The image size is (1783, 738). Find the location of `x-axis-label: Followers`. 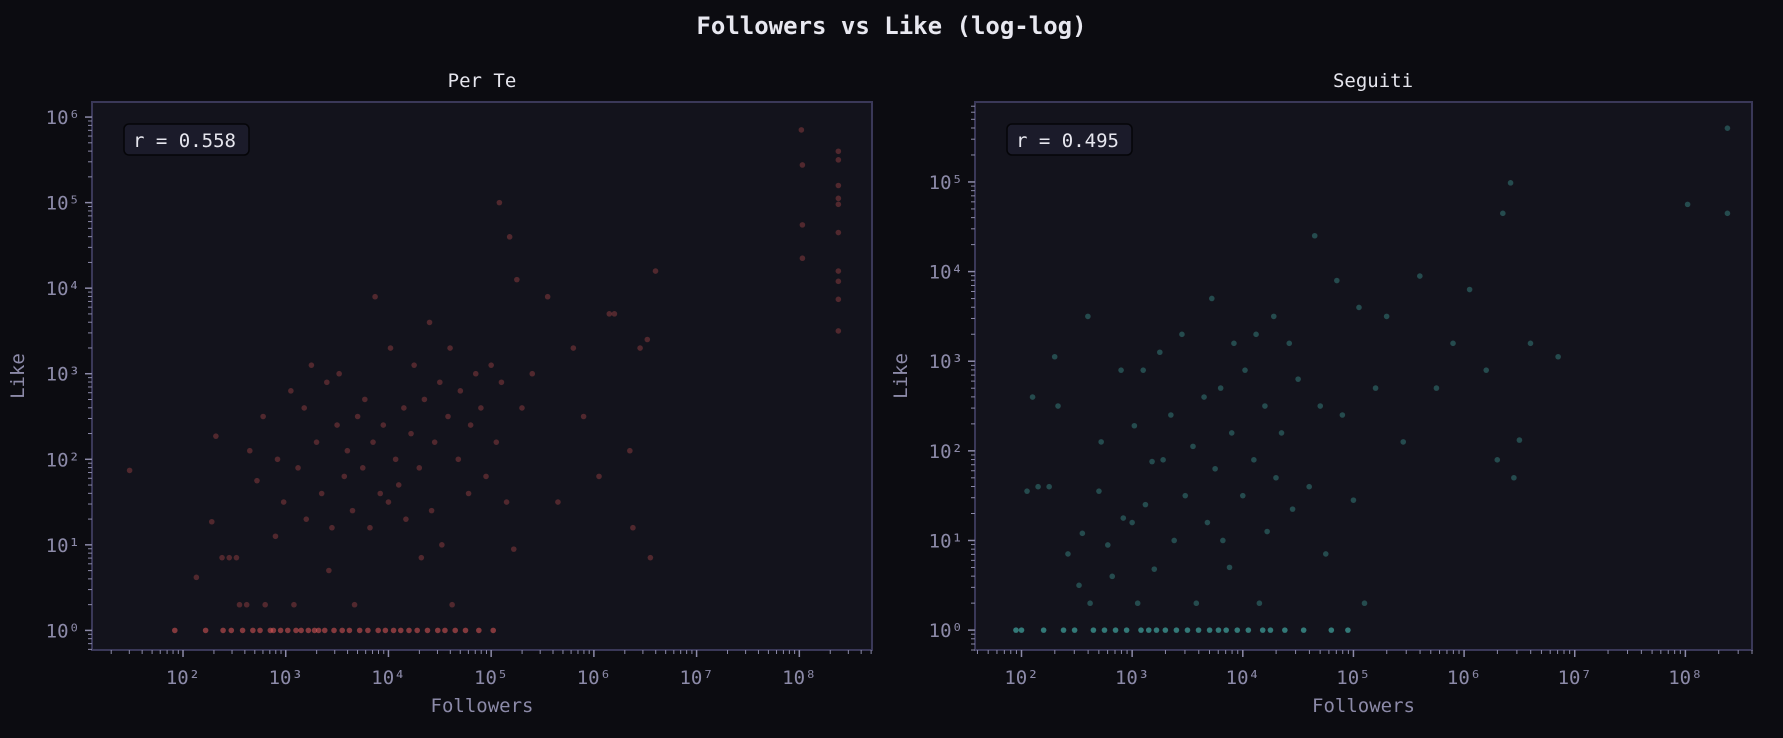

x-axis-label: Followers is located at coordinates (482, 706).